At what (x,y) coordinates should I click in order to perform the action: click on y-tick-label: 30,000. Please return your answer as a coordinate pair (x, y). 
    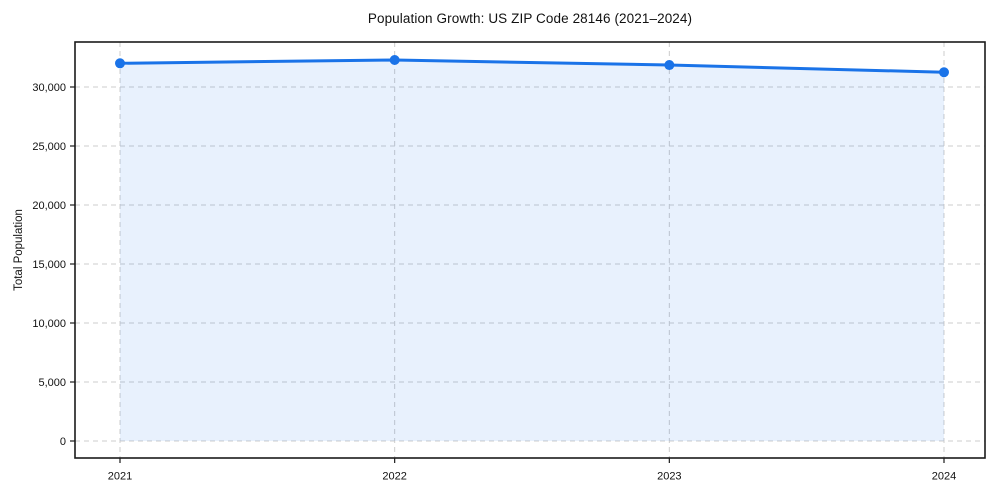
    Looking at the image, I should click on (49, 88).